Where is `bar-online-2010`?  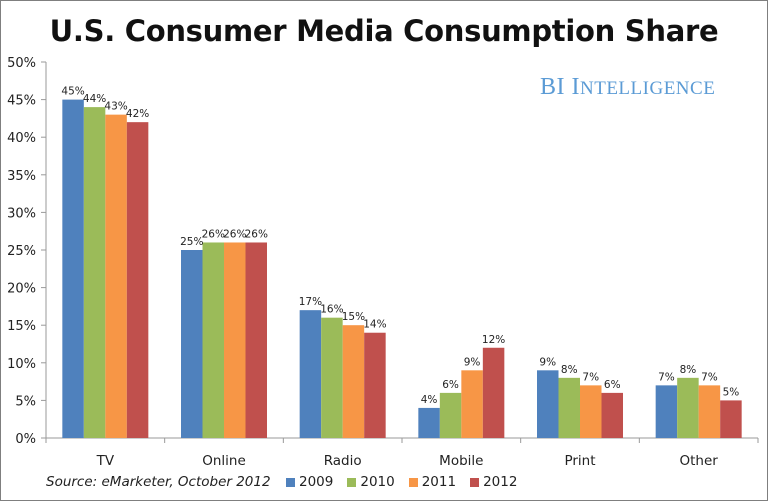
bar-online-2010 is located at coordinates (213, 340).